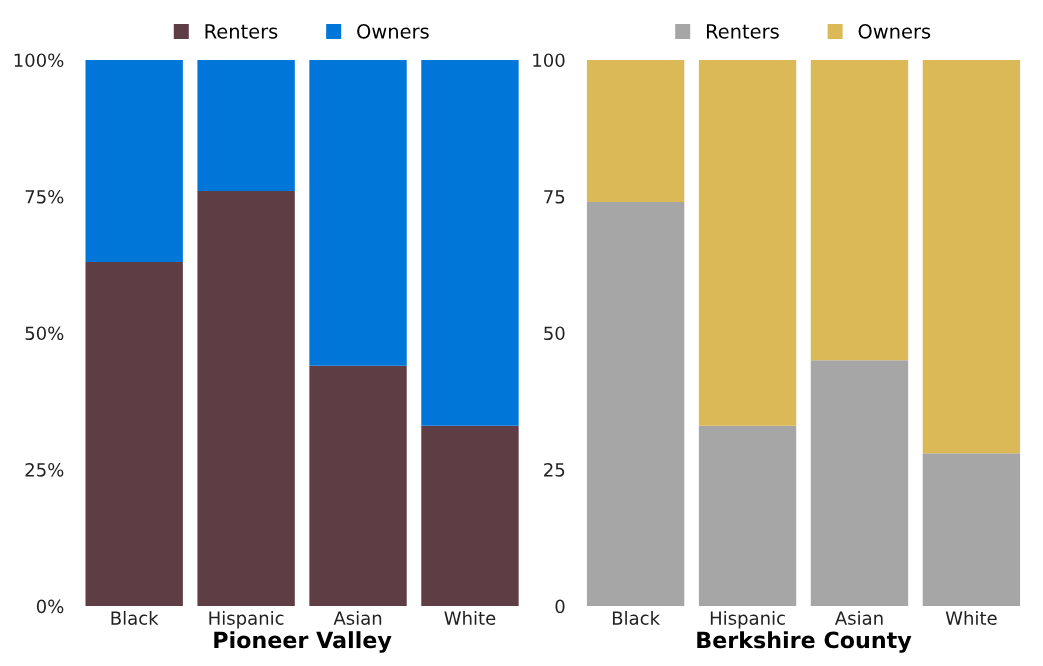 The height and width of the screenshot is (666, 1043). What do you see at coordinates (39, 60) in the screenshot?
I see `y-tick-label: 100%` at bounding box center [39, 60].